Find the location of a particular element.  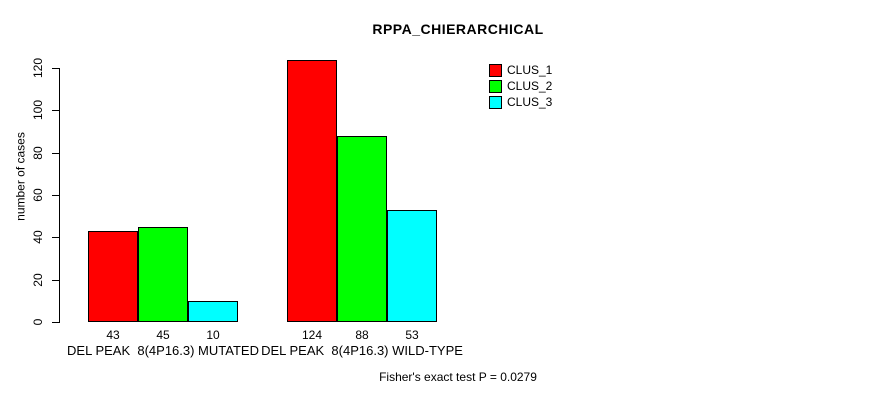

y-tick-label: 60 is located at coordinates (38, 195).